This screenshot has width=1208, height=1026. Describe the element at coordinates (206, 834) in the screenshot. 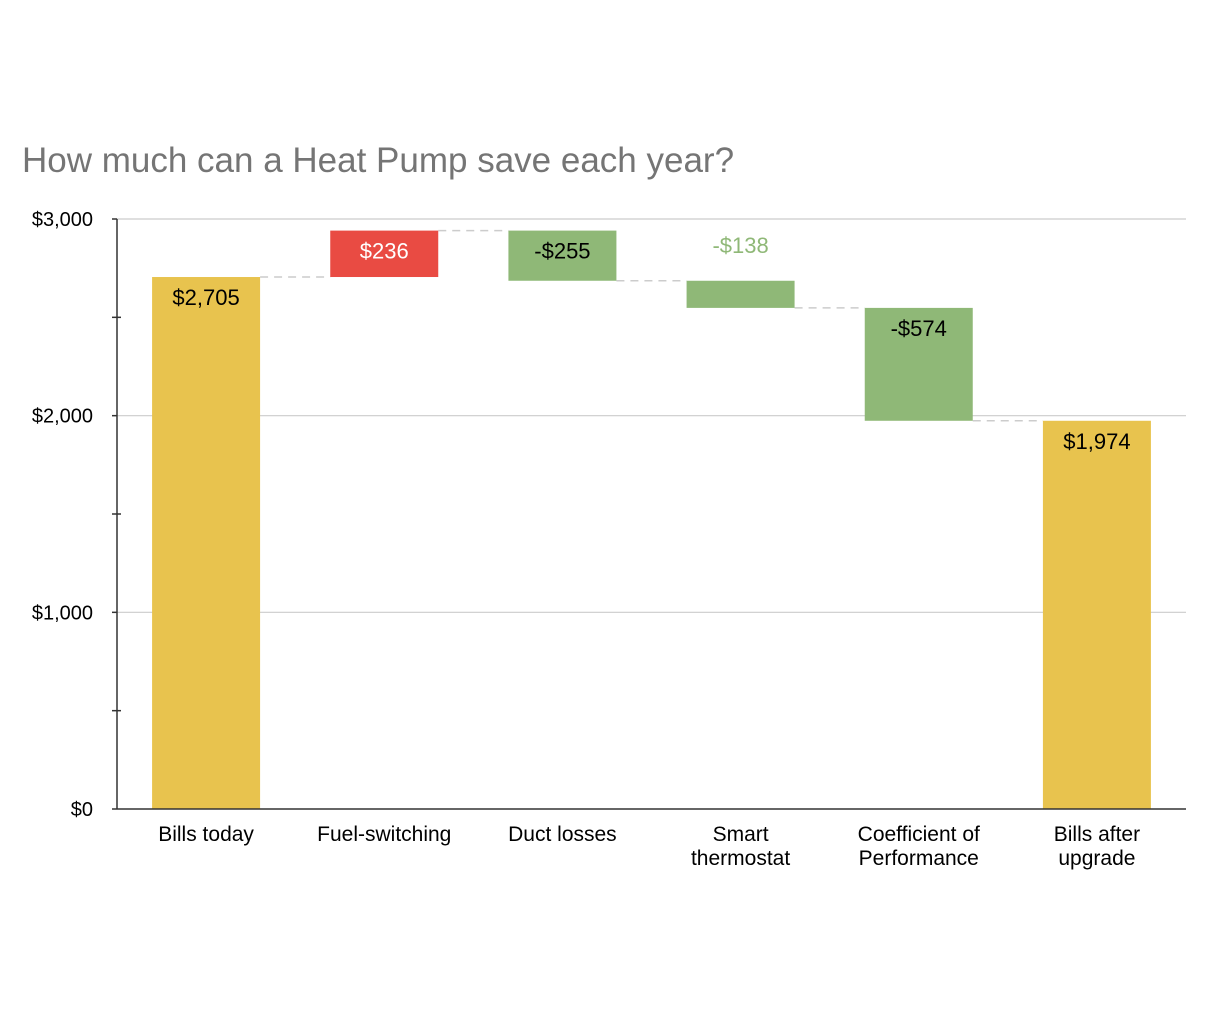

I see `x-category-label: Bills today` at that location.